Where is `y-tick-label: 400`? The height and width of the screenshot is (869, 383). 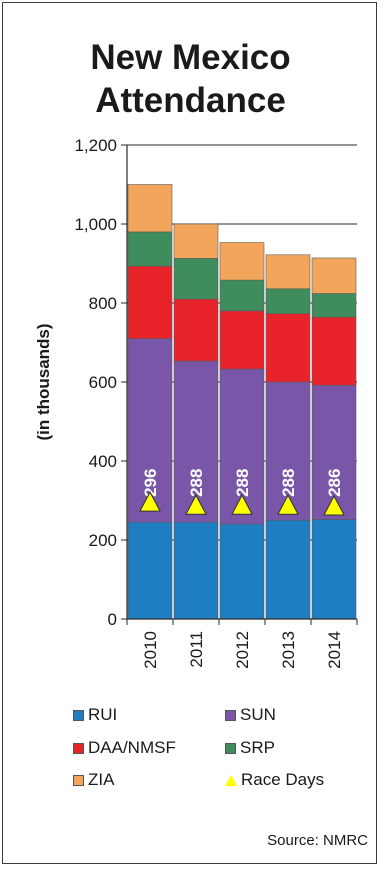 y-tick-label: 400 is located at coordinates (103, 461).